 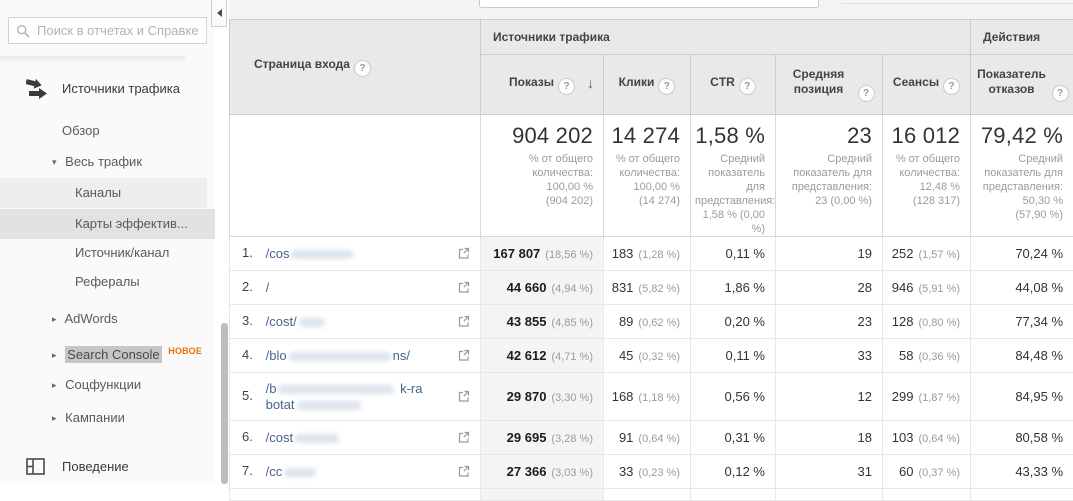 I want to click on landing-page-link: /cc, so click(x=292, y=472).